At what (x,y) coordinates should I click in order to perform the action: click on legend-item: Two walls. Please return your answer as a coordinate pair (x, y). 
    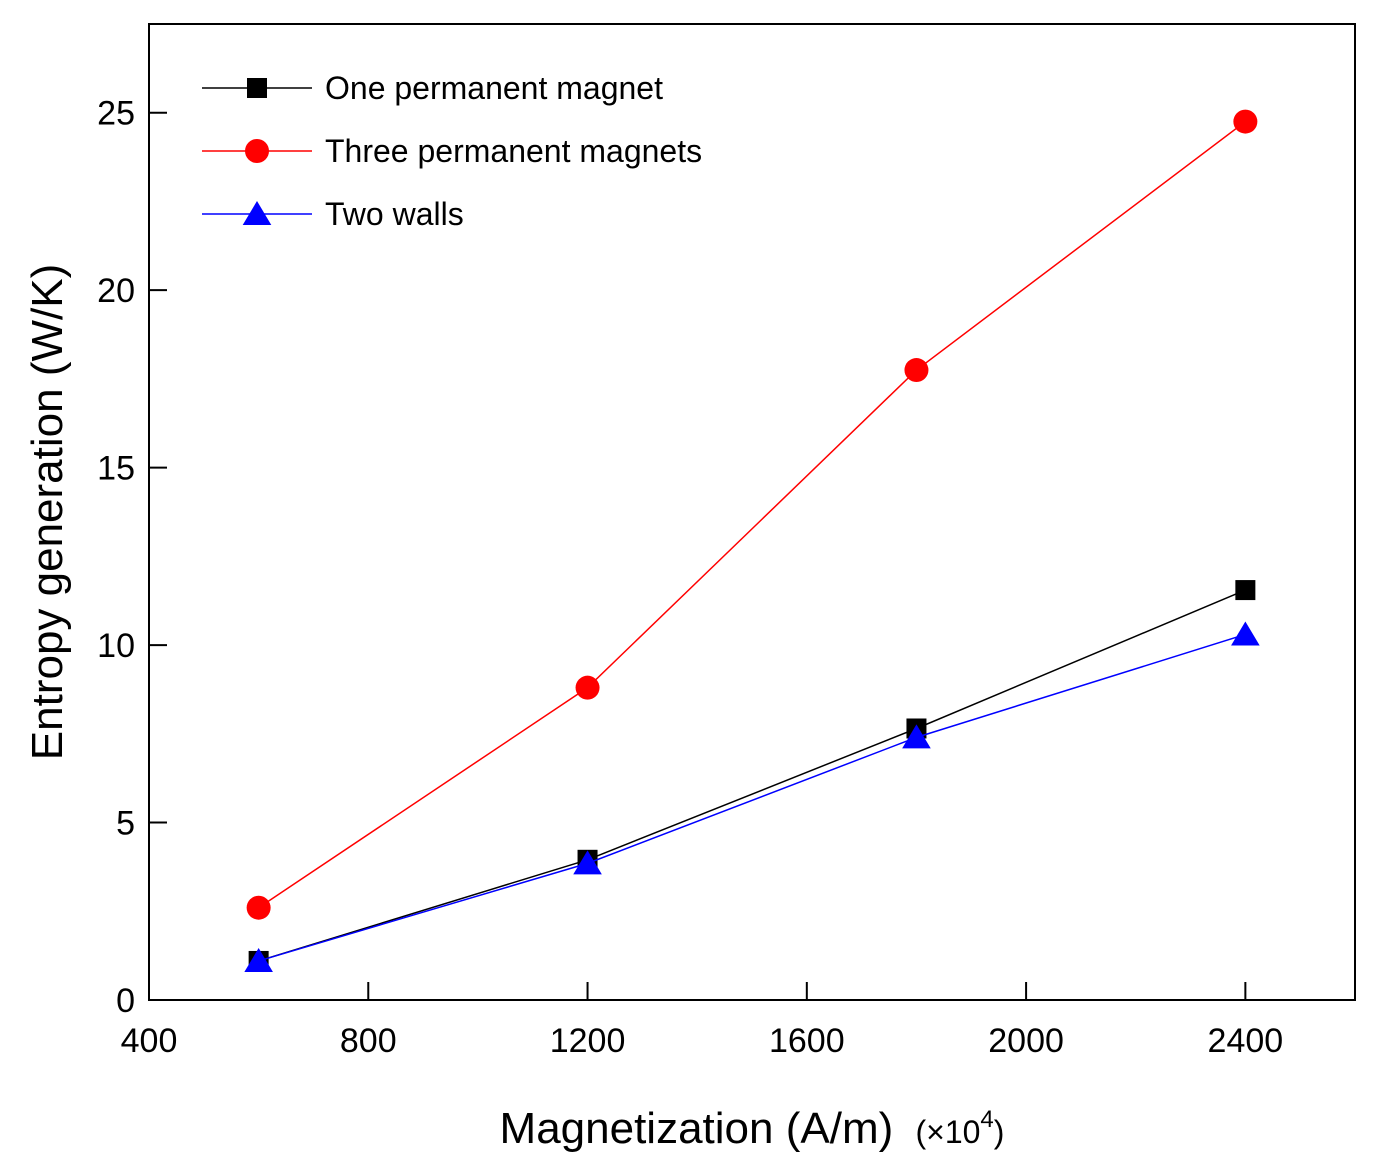
    Looking at the image, I should click on (333, 214).